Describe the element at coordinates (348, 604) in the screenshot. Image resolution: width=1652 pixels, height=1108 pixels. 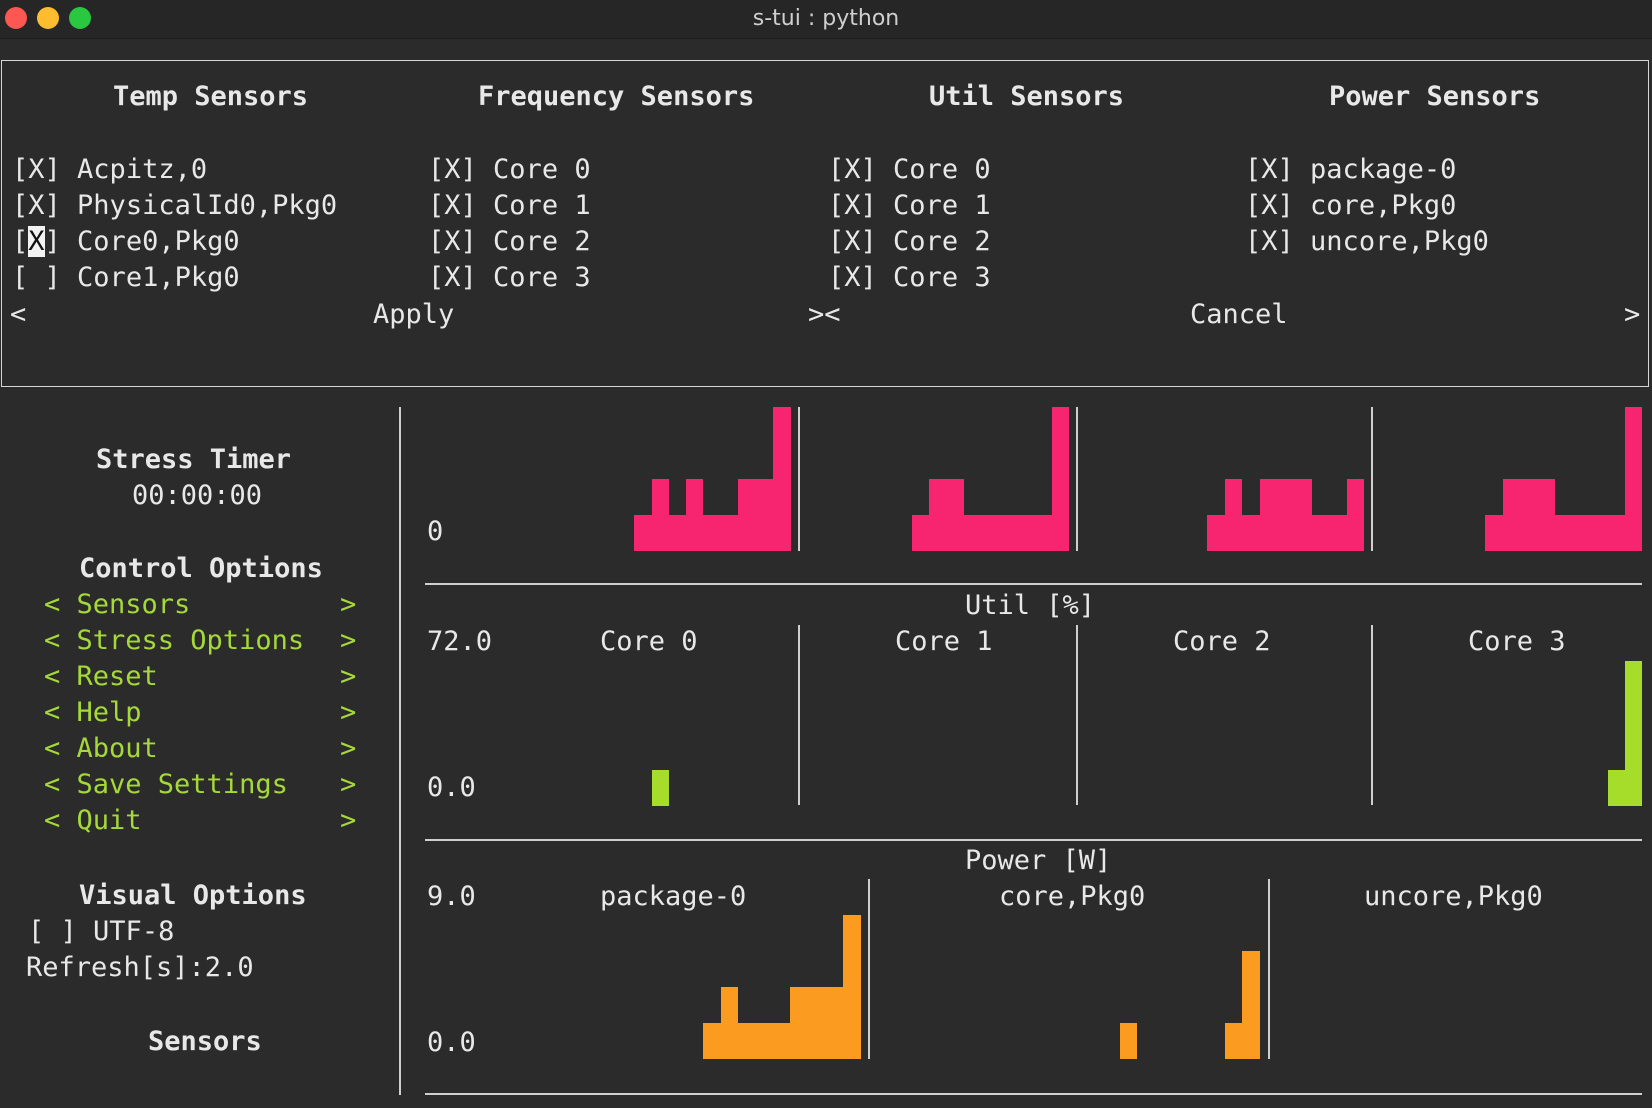
I see `sensors-menu-item-end: >` at that location.